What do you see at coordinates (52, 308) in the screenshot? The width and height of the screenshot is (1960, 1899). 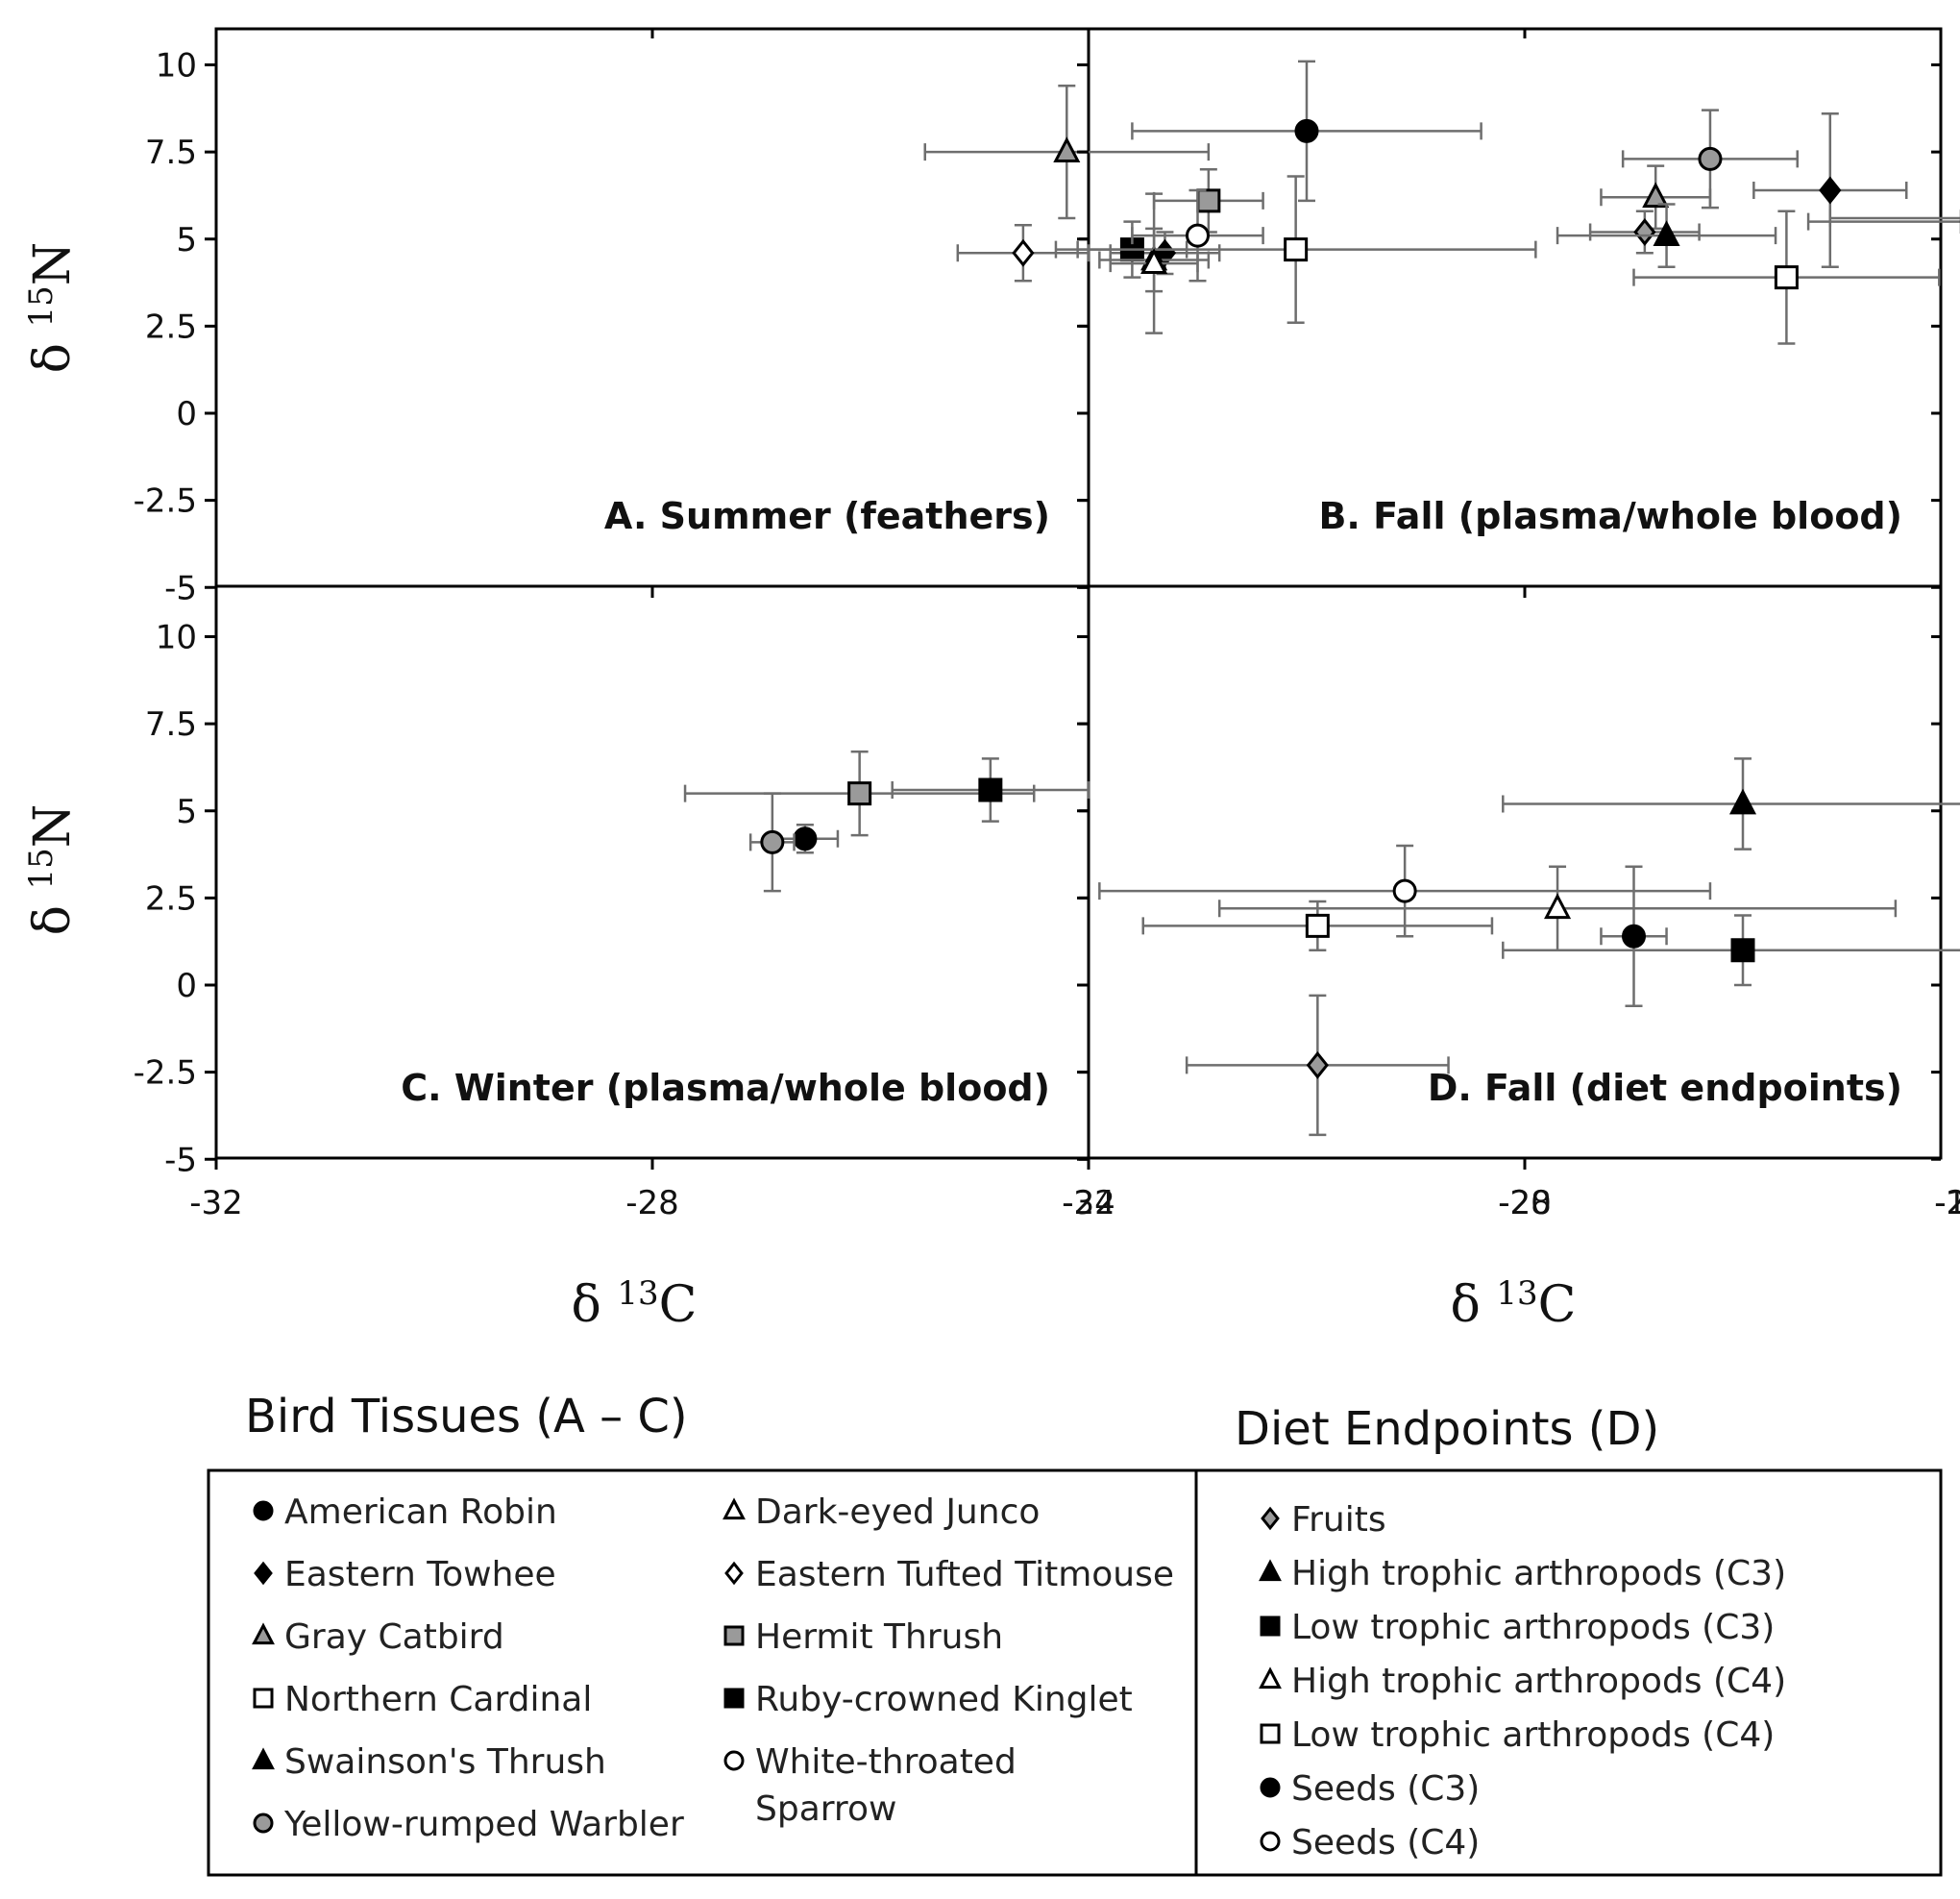 I see `y-axis-label-top: δ 15N` at bounding box center [52, 308].